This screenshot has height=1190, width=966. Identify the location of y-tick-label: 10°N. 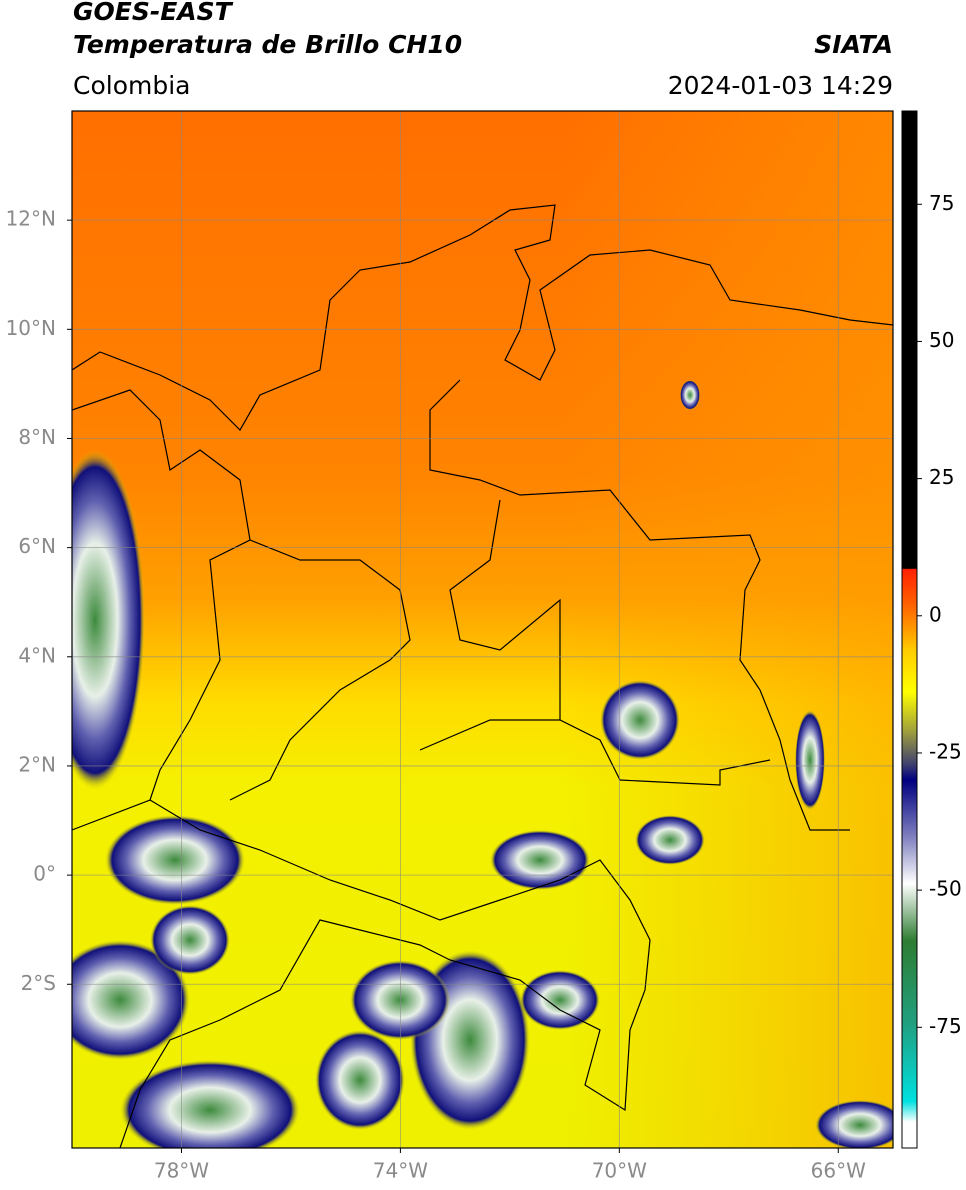
(31, 328).